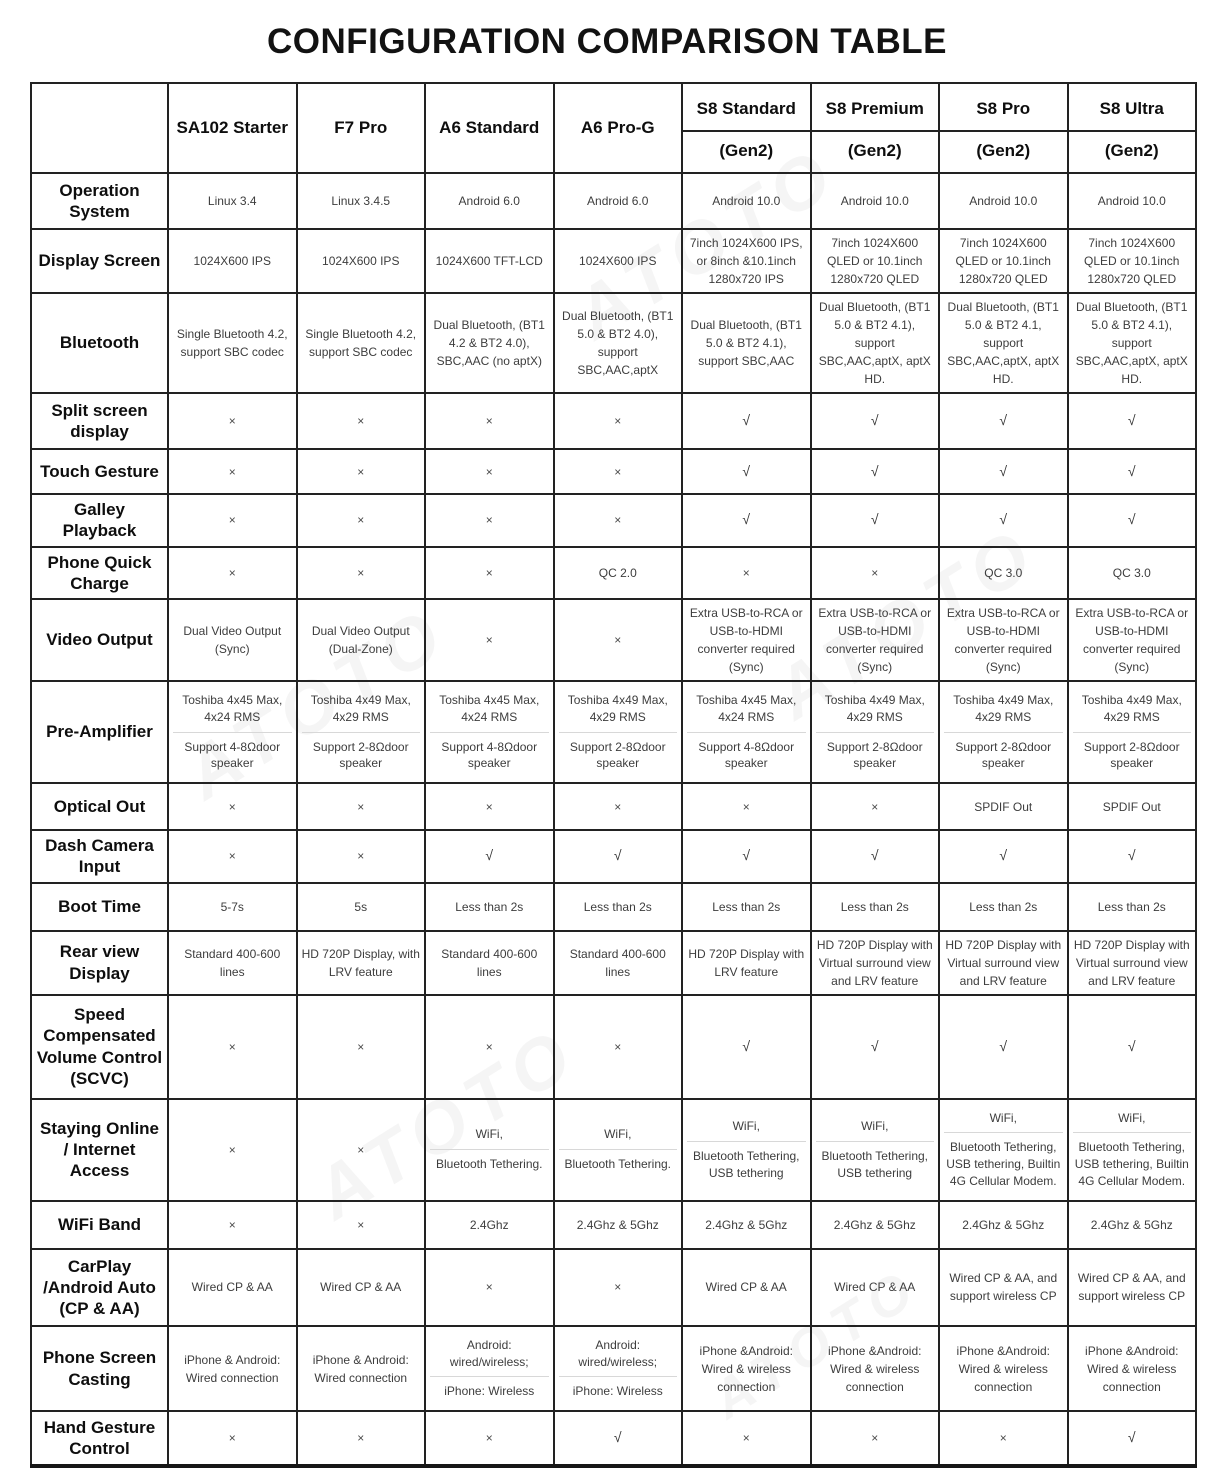  What do you see at coordinates (232, 962) in the screenshot?
I see `cell-value: Standard 400-600 lines` at bounding box center [232, 962].